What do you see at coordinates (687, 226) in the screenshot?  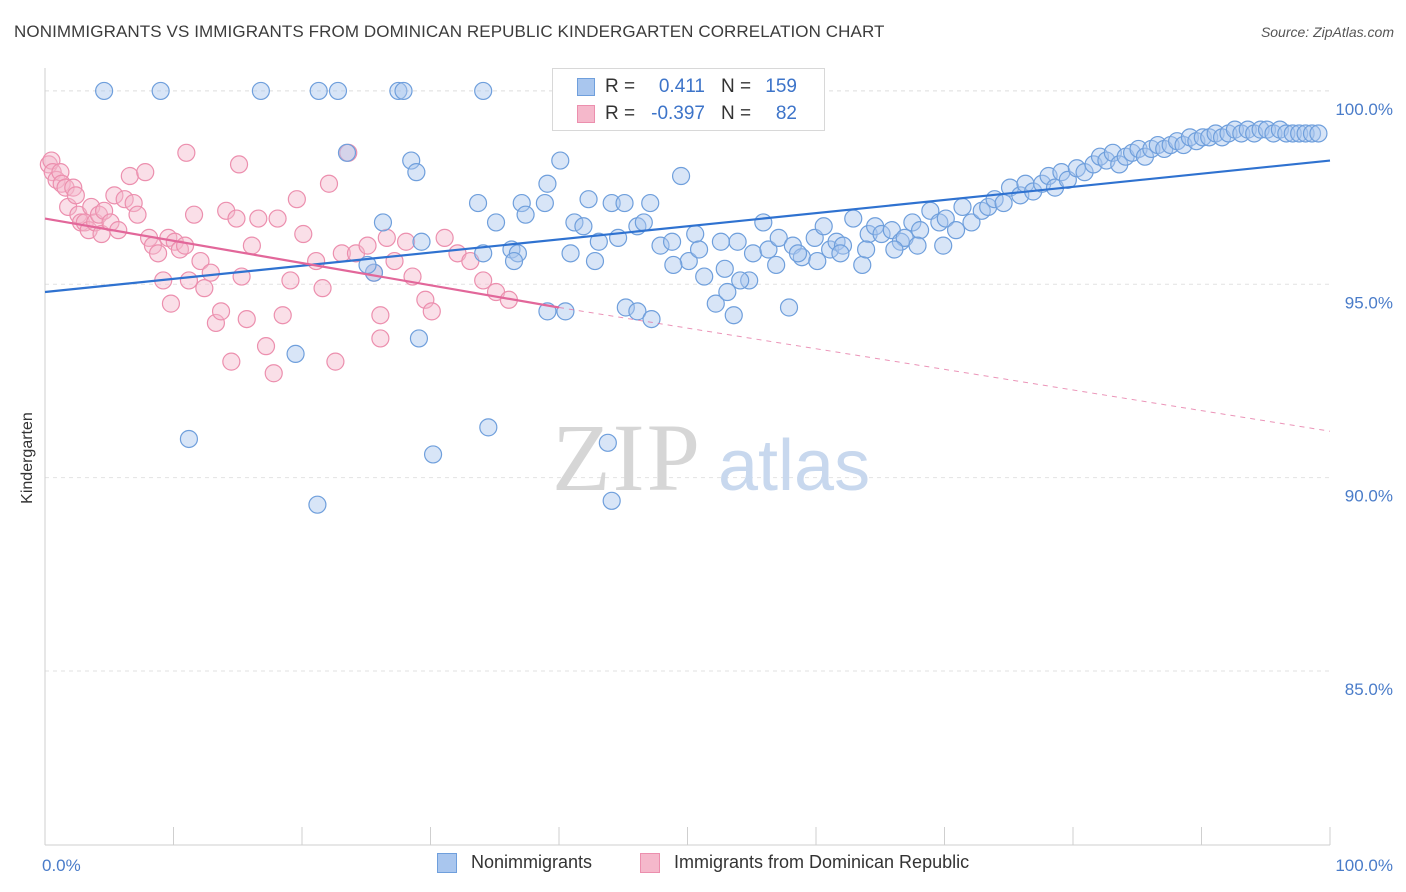 I see `trend-line-nonimmigrants` at bounding box center [687, 226].